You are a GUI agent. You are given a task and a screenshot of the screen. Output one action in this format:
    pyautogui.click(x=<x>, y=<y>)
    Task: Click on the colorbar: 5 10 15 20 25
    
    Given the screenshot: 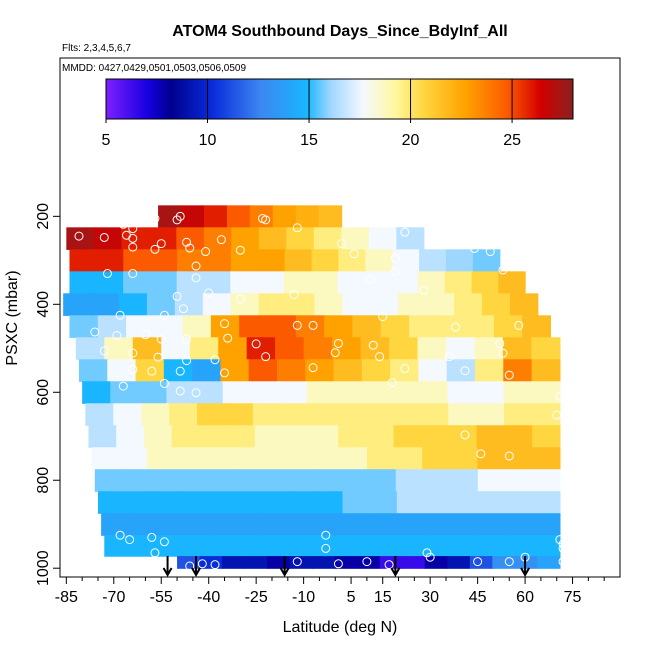 What is the action you would take?
    pyautogui.click(x=338, y=113)
    